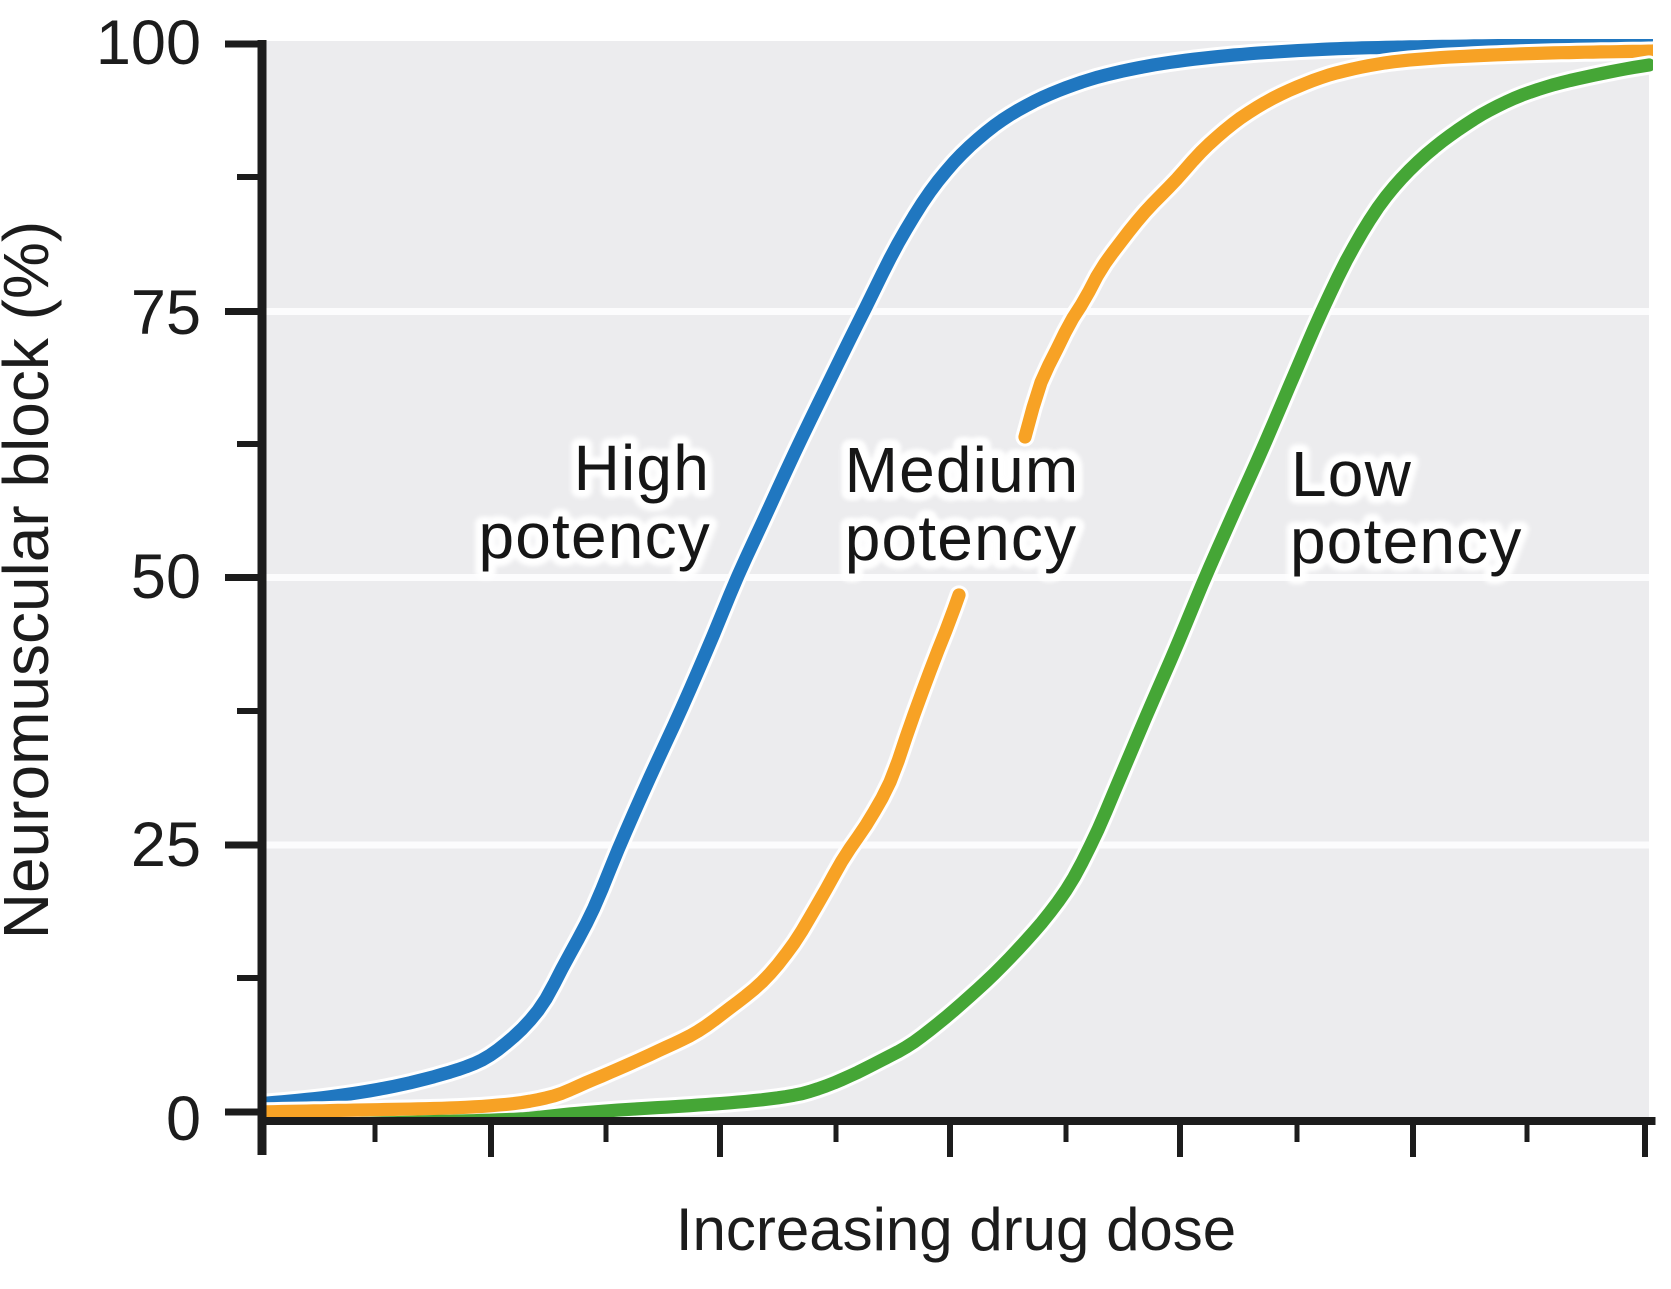 The width and height of the screenshot is (1671, 1289). I want to click on svg-text: 100, so click(148, 43).